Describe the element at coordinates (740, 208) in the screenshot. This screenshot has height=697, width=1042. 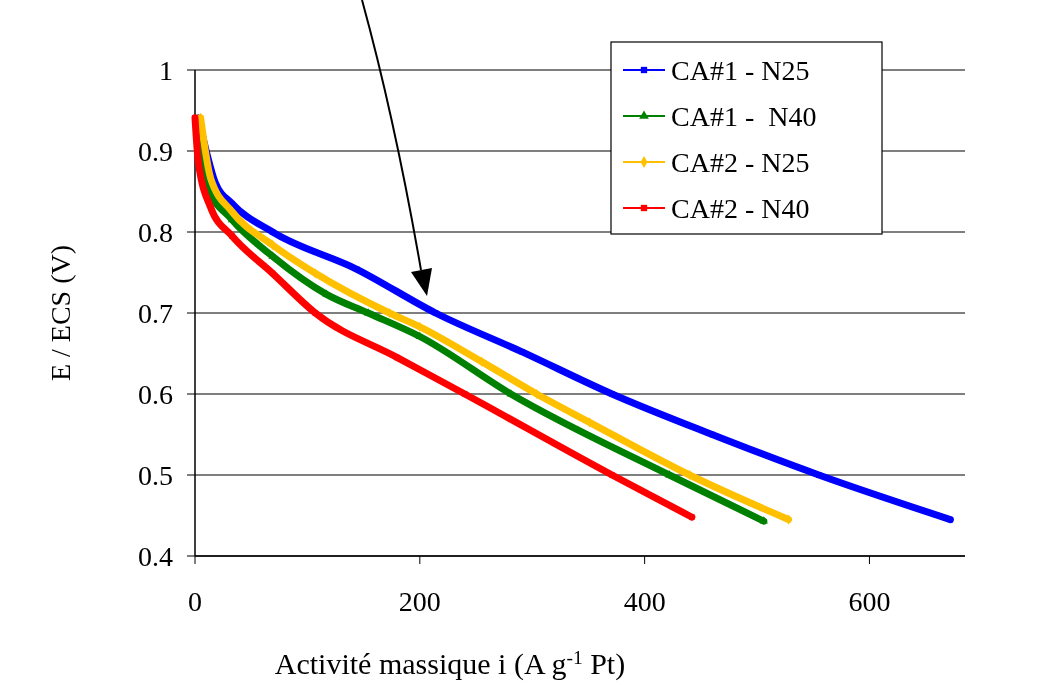
I see `legend-label: CA#2 - N40` at that location.